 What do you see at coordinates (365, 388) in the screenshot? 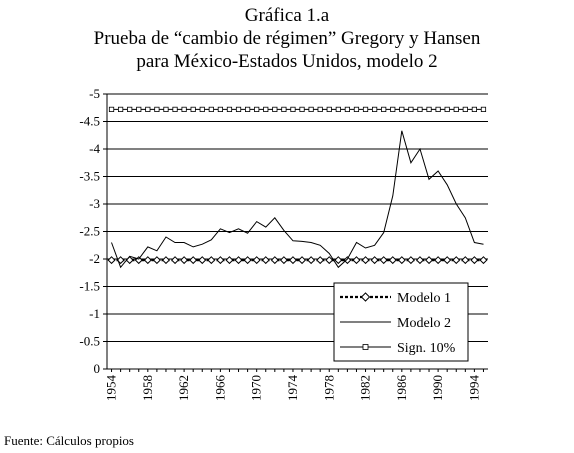
I see `x-tick-label: 1982` at bounding box center [365, 388].